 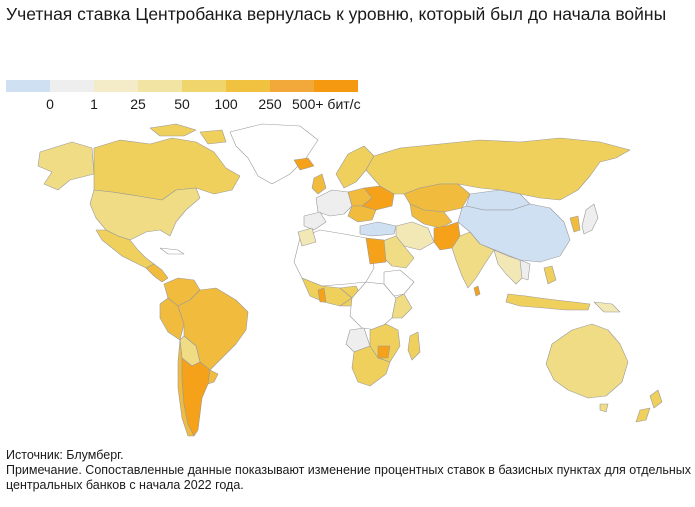 I want to click on country-korea, so click(x=575, y=224).